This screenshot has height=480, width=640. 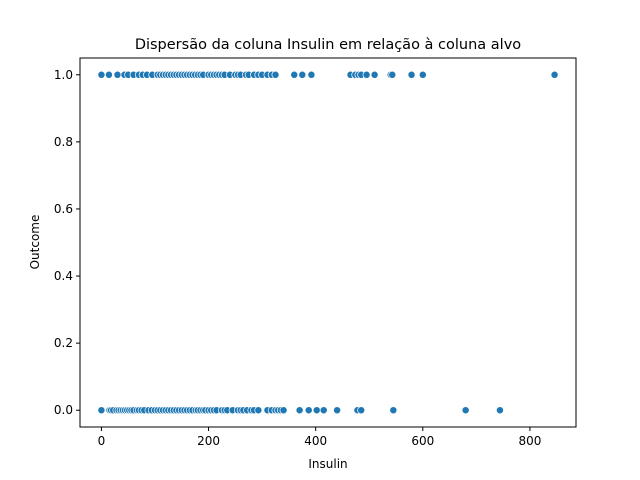 What do you see at coordinates (63, 142) in the screenshot?
I see `y-tick-label: 0.8` at bounding box center [63, 142].